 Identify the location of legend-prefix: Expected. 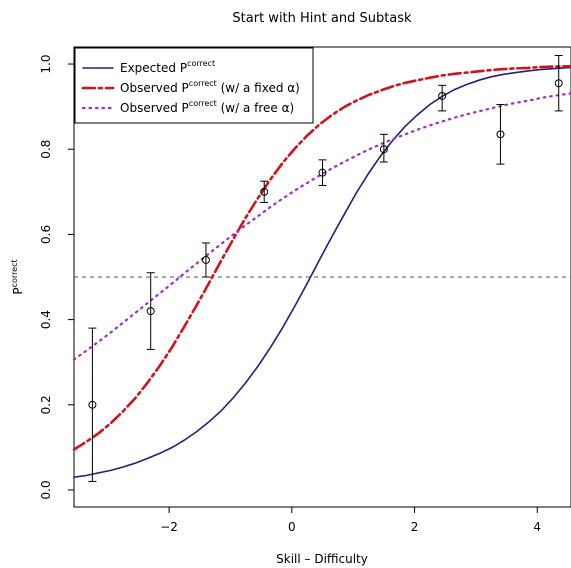
(150, 68).